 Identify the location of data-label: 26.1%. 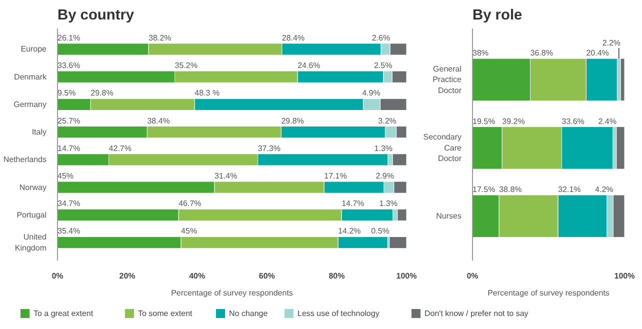
(69, 37).